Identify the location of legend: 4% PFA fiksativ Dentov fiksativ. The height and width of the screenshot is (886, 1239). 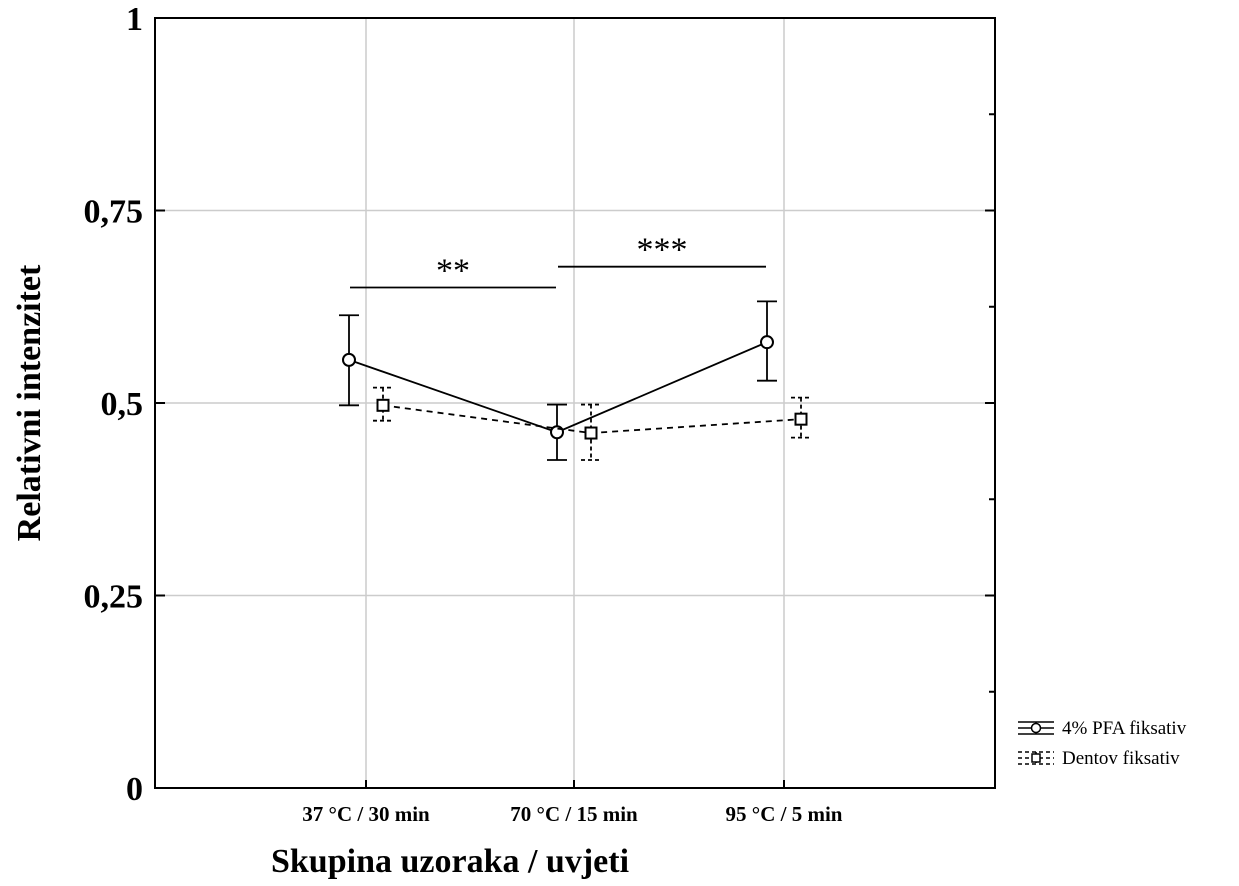
(1102, 743).